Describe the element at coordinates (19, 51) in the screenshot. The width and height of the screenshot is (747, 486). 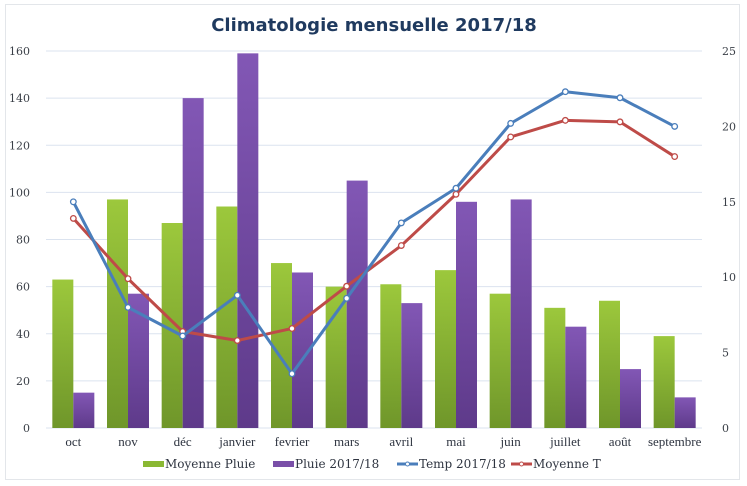
I see `left-axis-tick-label: 160` at that location.